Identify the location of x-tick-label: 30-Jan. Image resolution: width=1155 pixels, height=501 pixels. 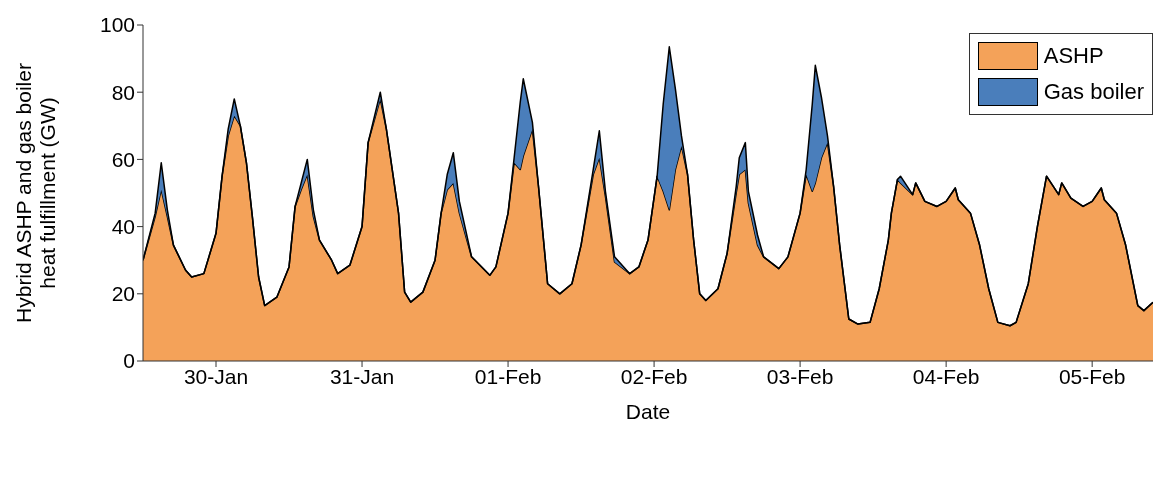
(216, 376).